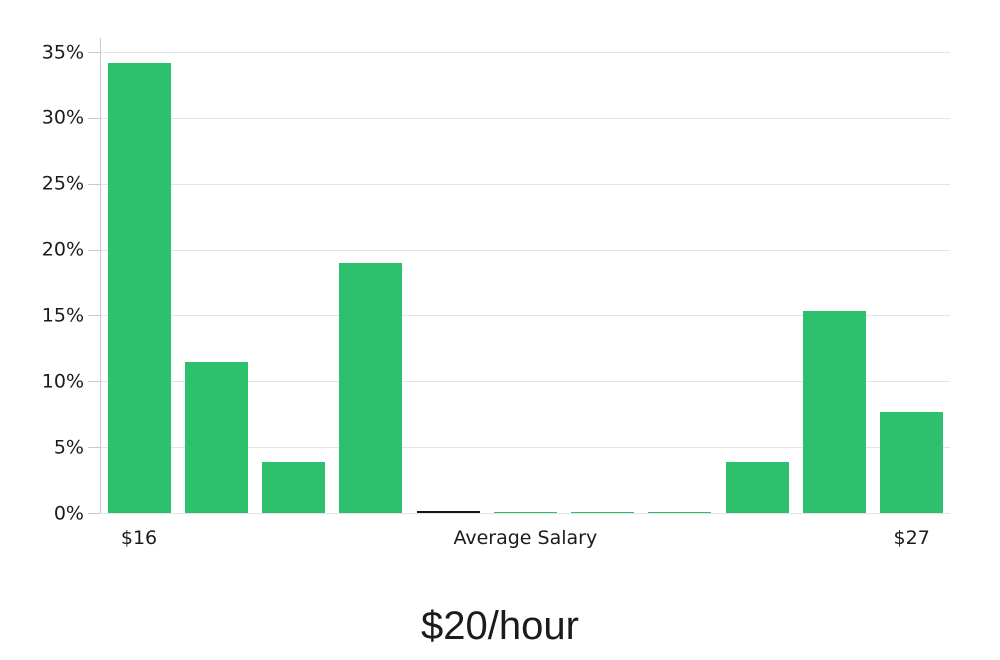 Image resolution: width=1000 pixels, height=660 pixels. What do you see at coordinates (525, 538) in the screenshot?
I see `x-tick-label: Average Salary` at bounding box center [525, 538].